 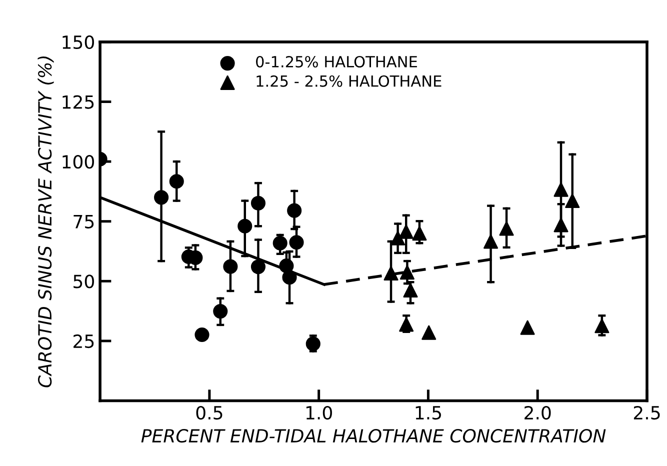 What do you see at coordinates (647, 413) in the screenshot?
I see `x-tick-label: 2.5` at bounding box center [647, 413].